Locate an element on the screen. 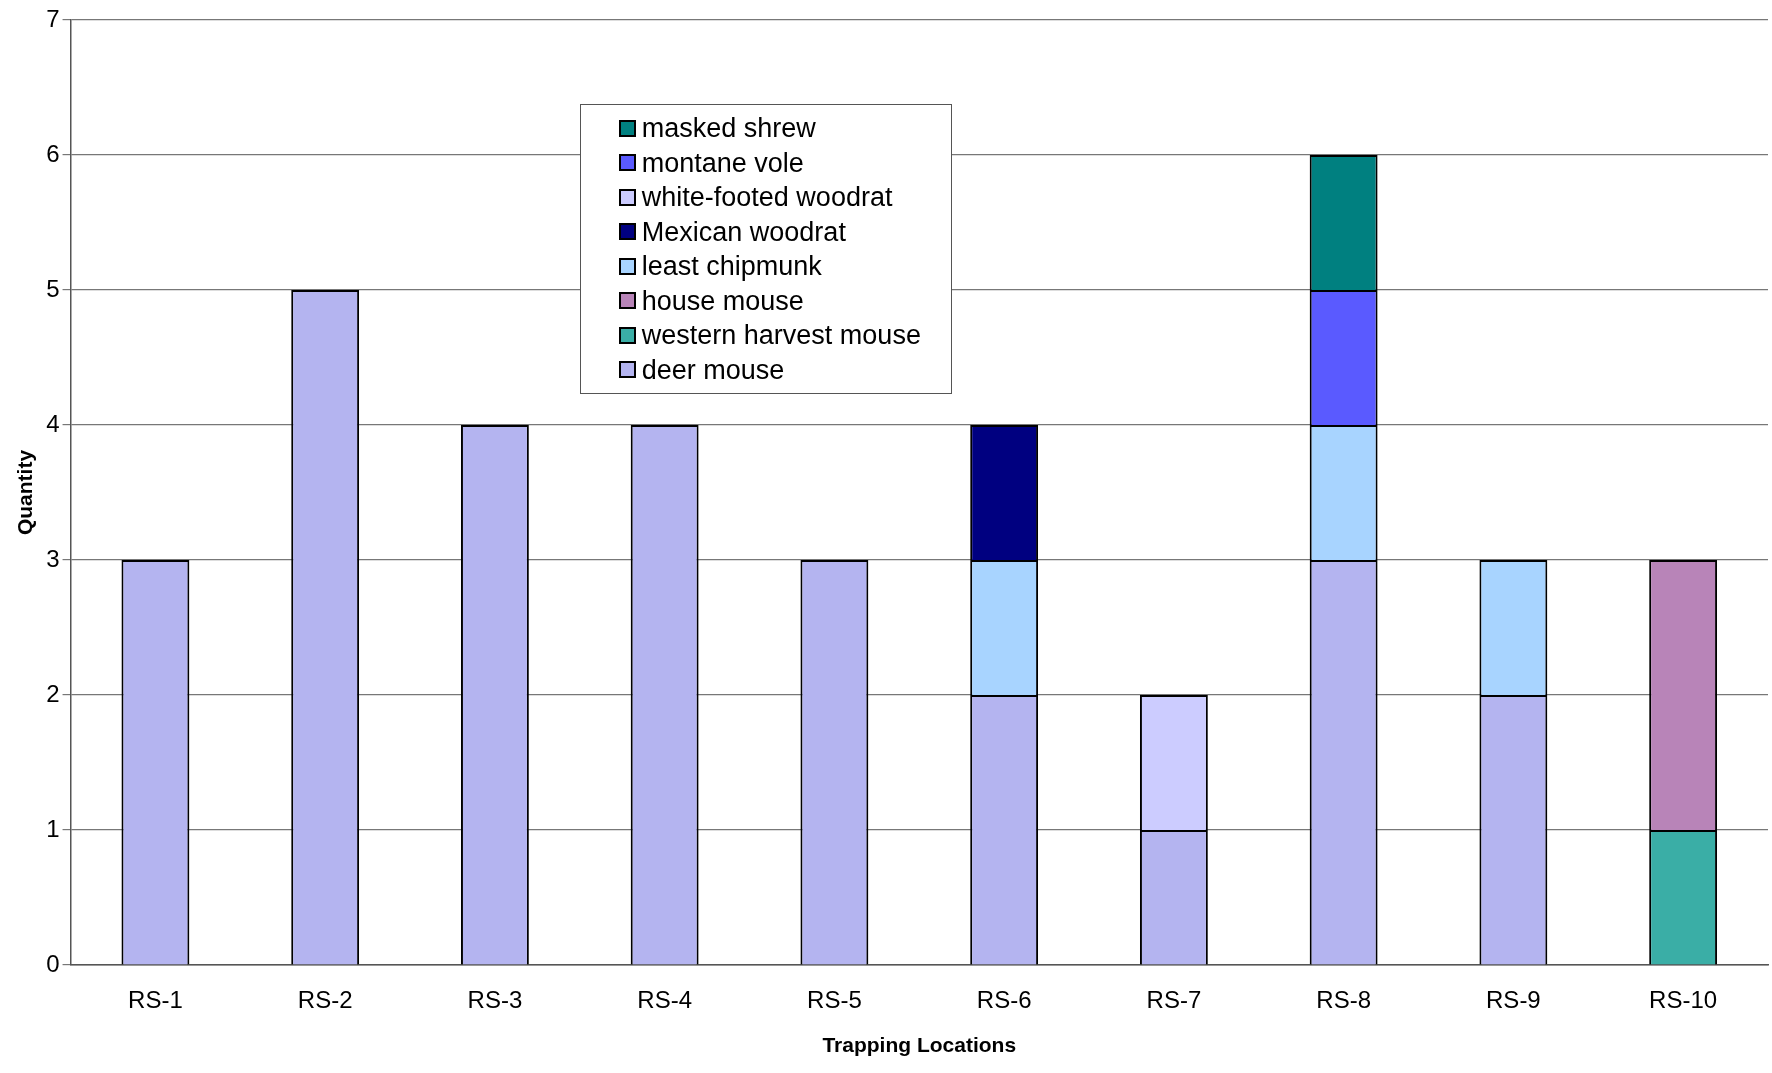  y-tick-label: 2 is located at coordinates (53, 693).